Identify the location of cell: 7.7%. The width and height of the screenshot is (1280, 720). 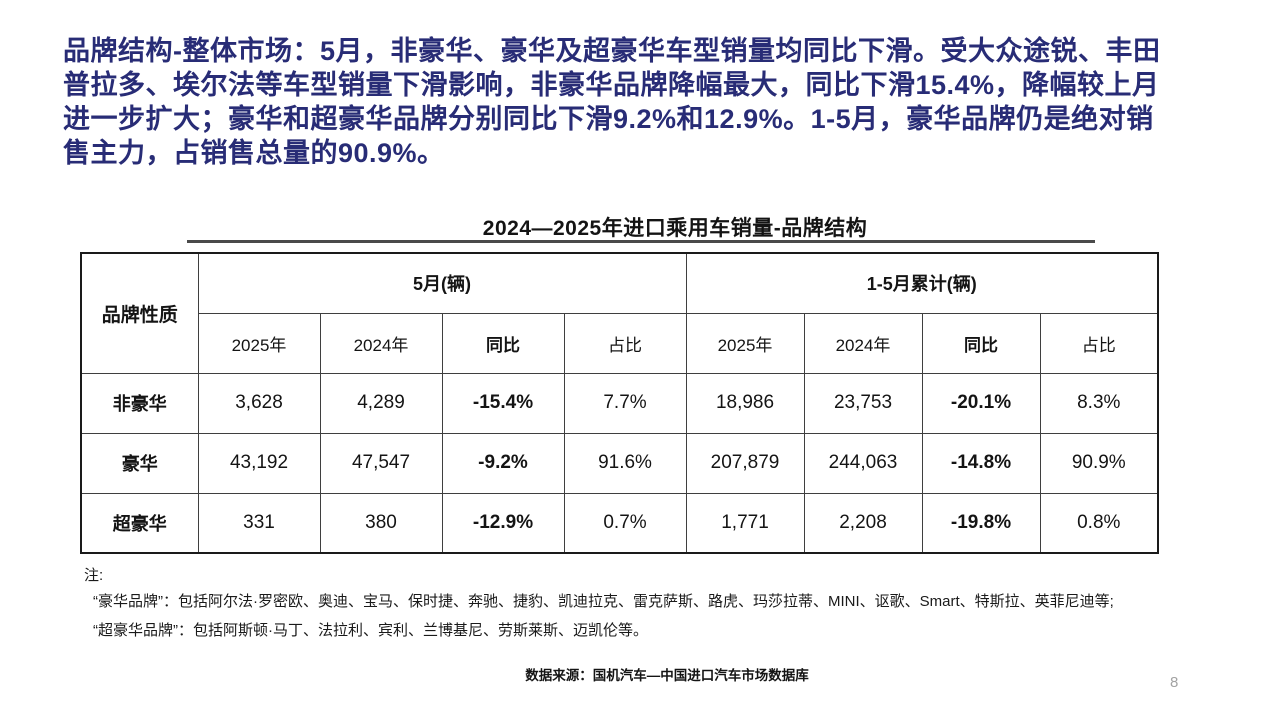
(625, 403).